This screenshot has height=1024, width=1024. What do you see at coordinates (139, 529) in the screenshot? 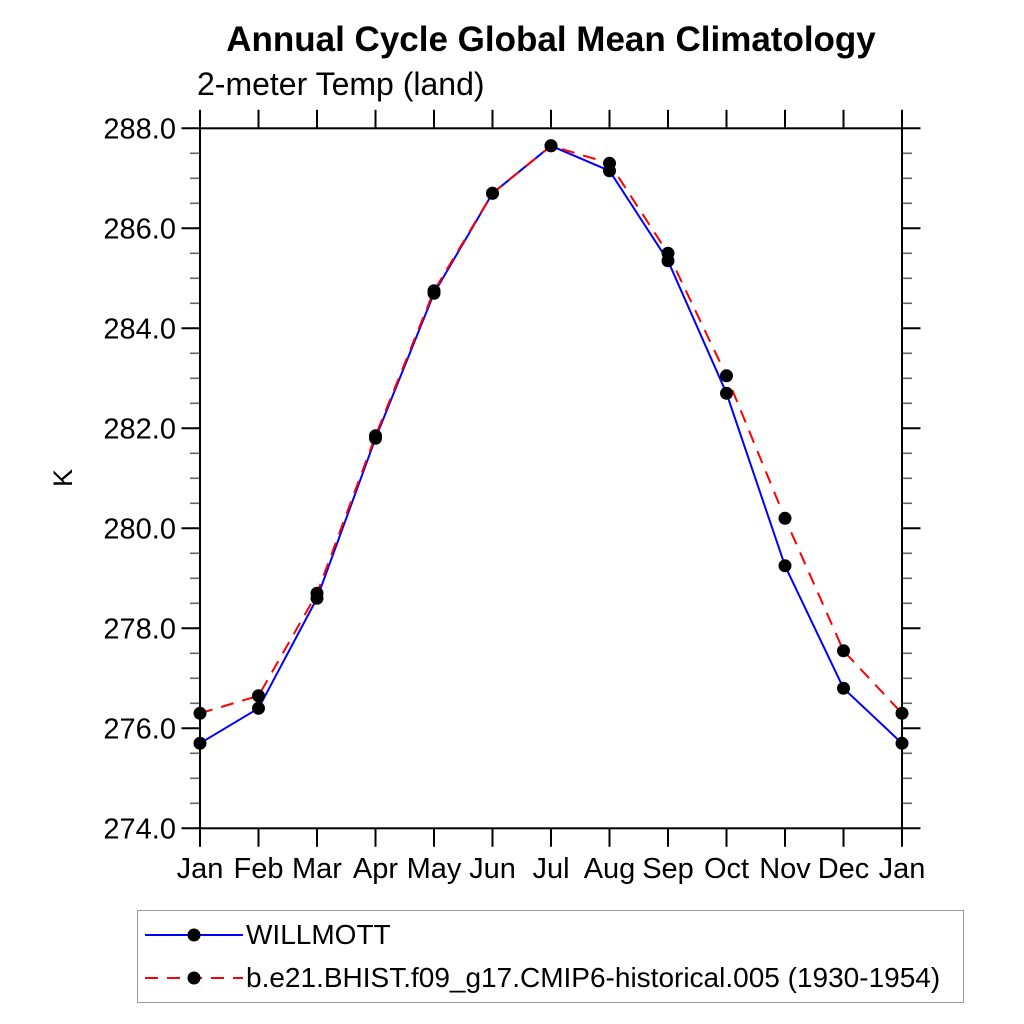
I see `y-tick-label: 280.0` at bounding box center [139, 529].